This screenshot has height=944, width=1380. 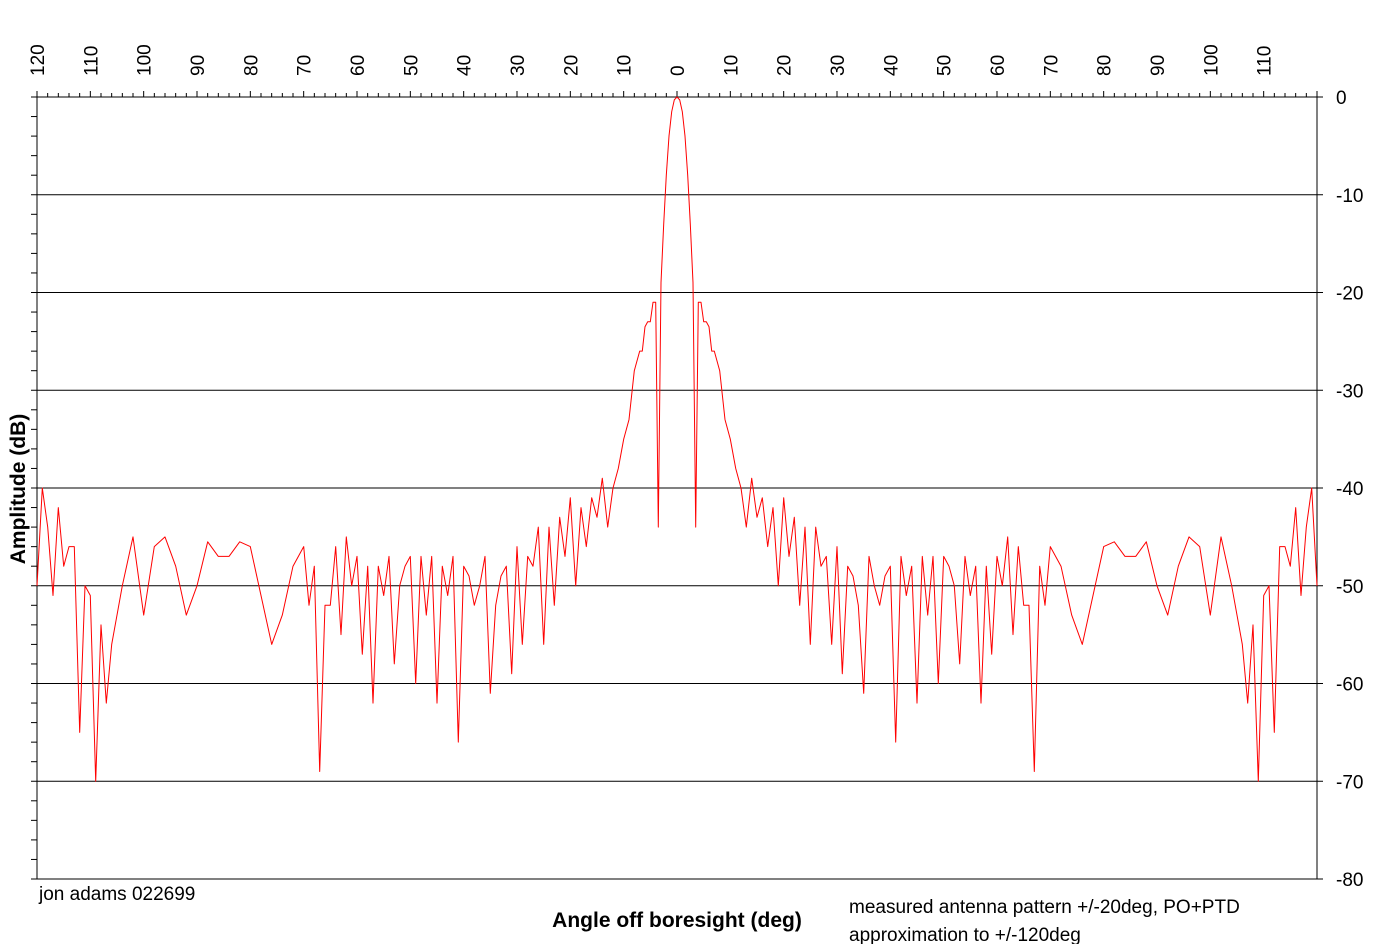 What do you see at coordinates (1349, 880) in the screenshot?
I see `y-tick-label: -80` at bounding box center [1349, 880].